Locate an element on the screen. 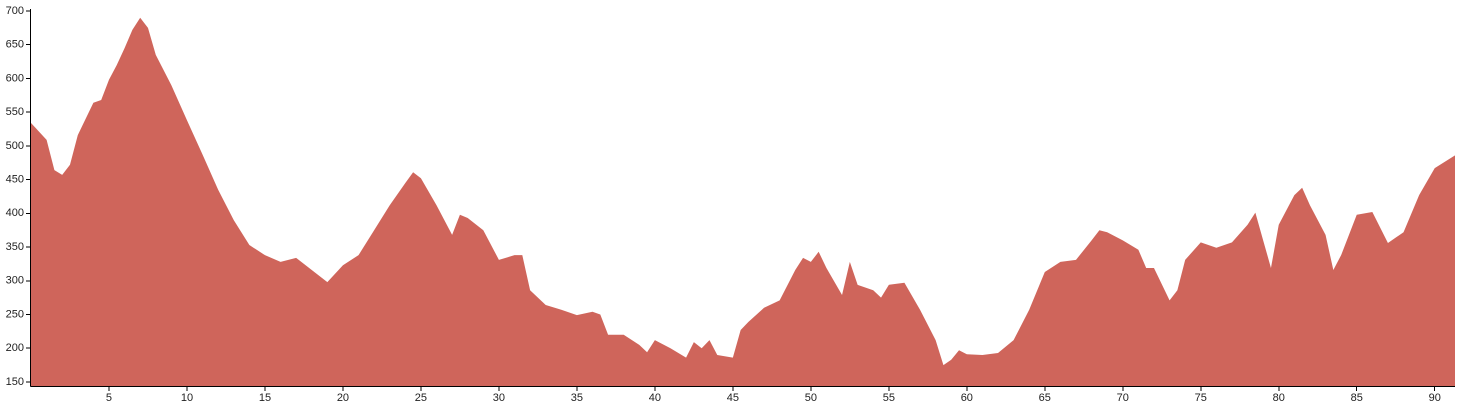 This screenshot has height=408, width=1461. x-tick-label: 30 is located at coordinates (499, 398).